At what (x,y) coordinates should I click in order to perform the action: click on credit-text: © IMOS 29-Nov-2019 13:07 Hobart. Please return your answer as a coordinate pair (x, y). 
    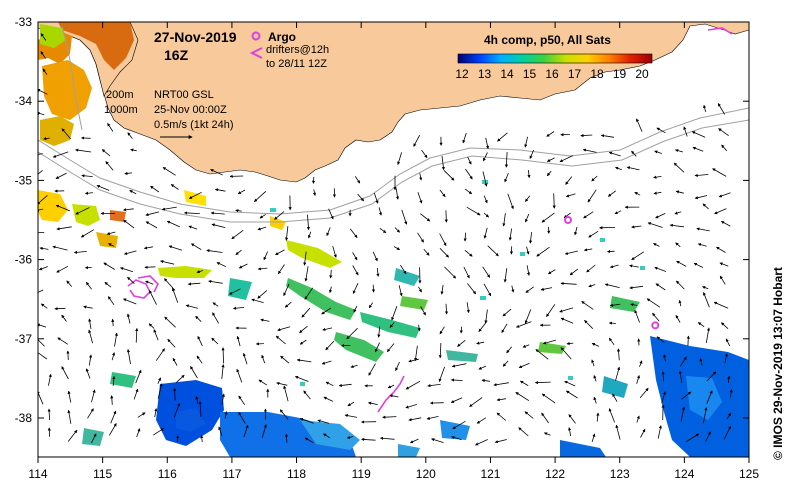
    Looking at the image, I should click on (778, 363).